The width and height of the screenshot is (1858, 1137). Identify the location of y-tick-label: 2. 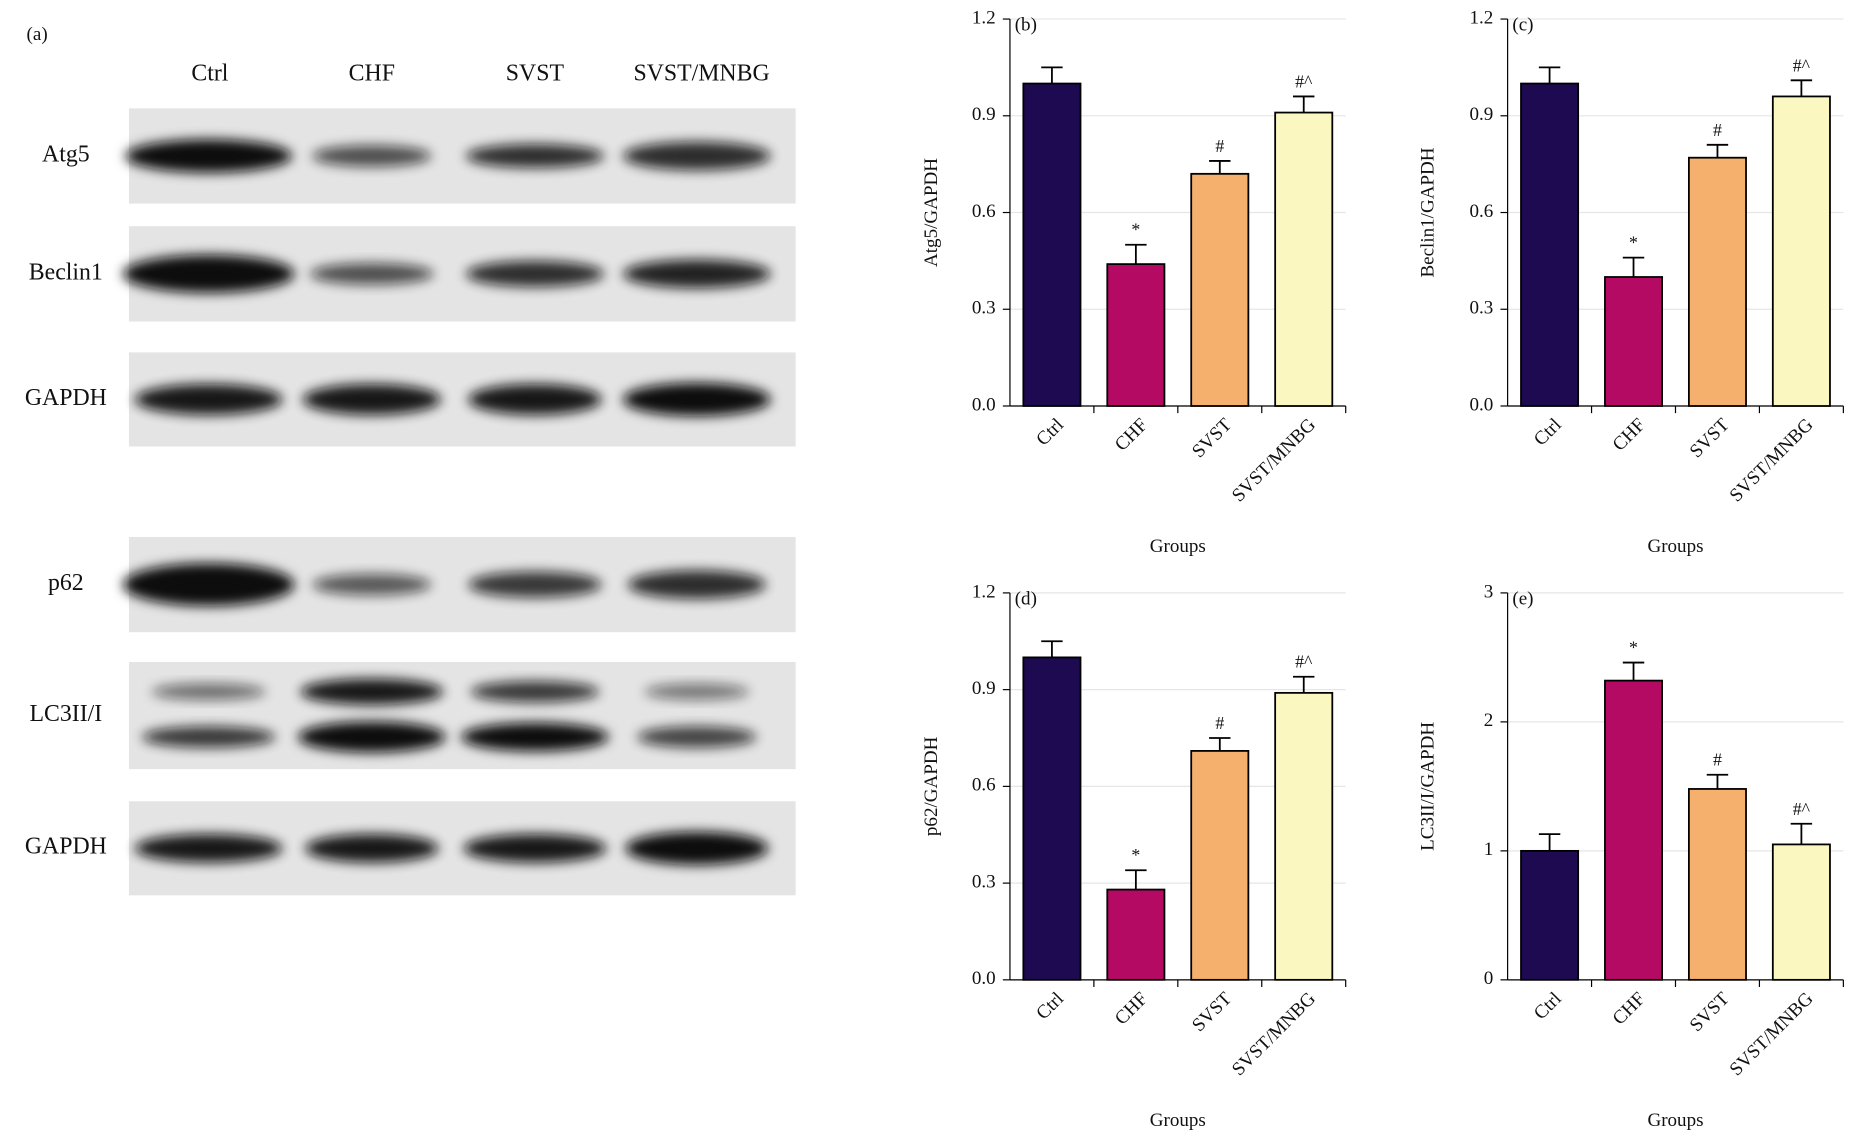
(1489, 720).